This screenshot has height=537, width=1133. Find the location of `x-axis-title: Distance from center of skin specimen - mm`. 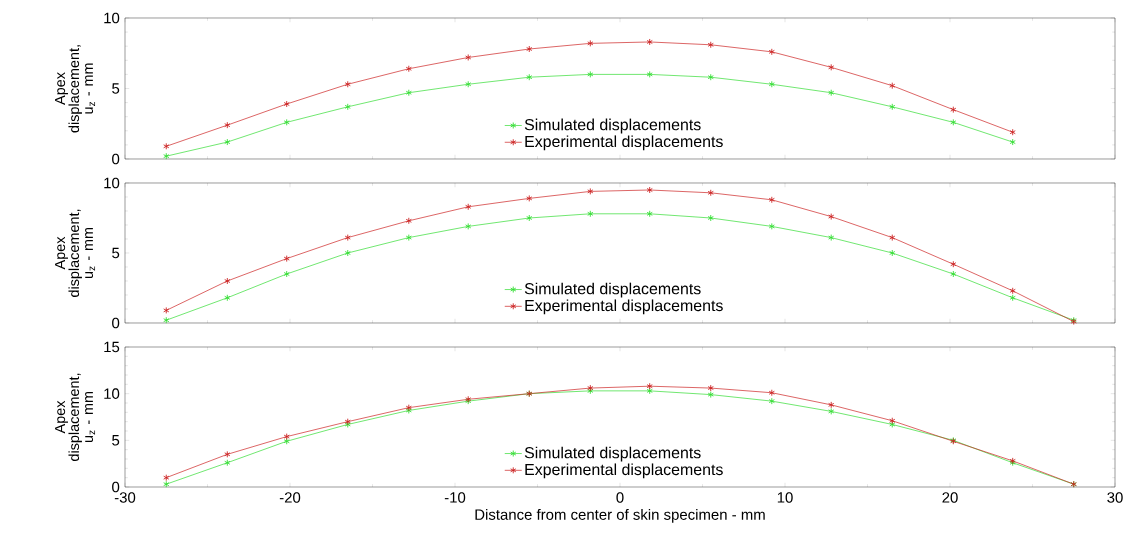

x-axis-title: Distance from center of skin specimen - mm is located at coordinates (620, 515).